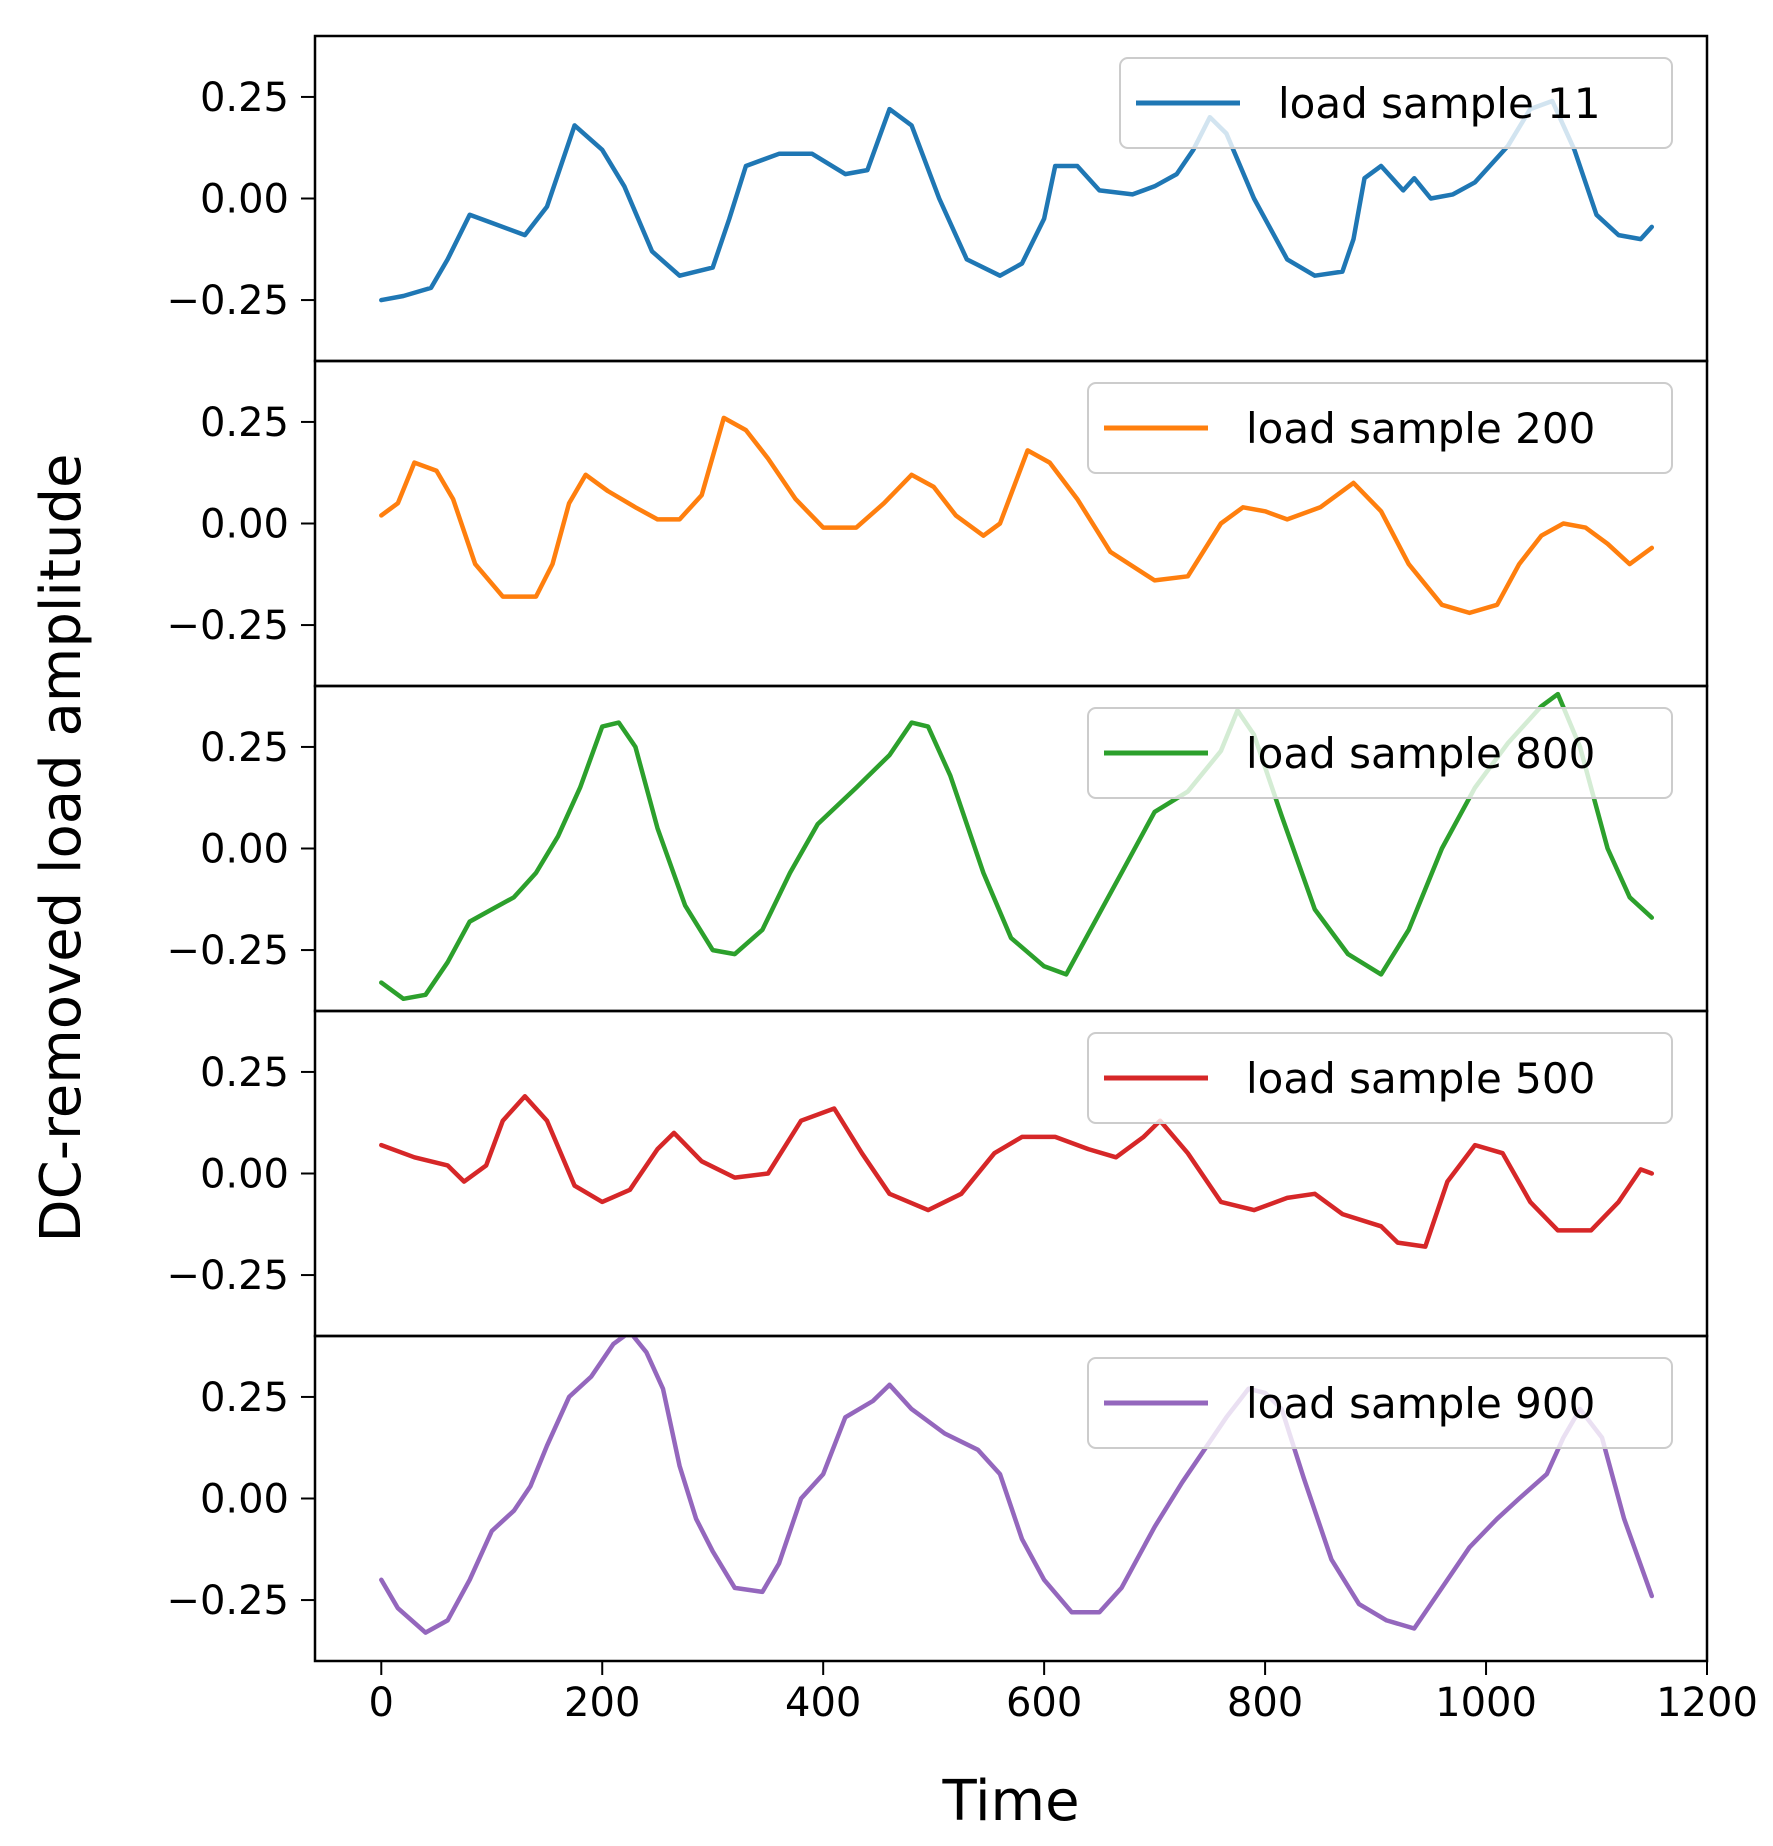 Image resolution: width=1773 pixels, height=1846 pixels. Describe the element at coordinates (1486, 1703) in the screenshot. I see `x-tick-label: 1000` at that location.